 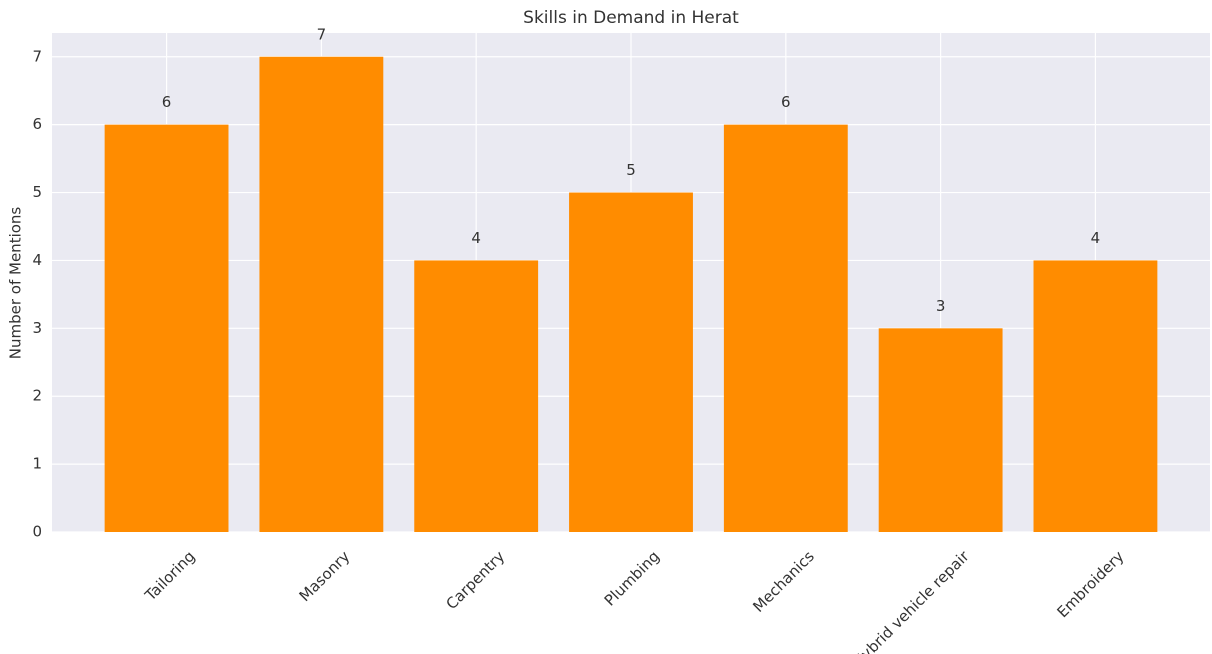 What do you see at coordinates (325, 576) in the screenshot?
I see `x-tick-label: Masonry` at bounding box center [325, 576].